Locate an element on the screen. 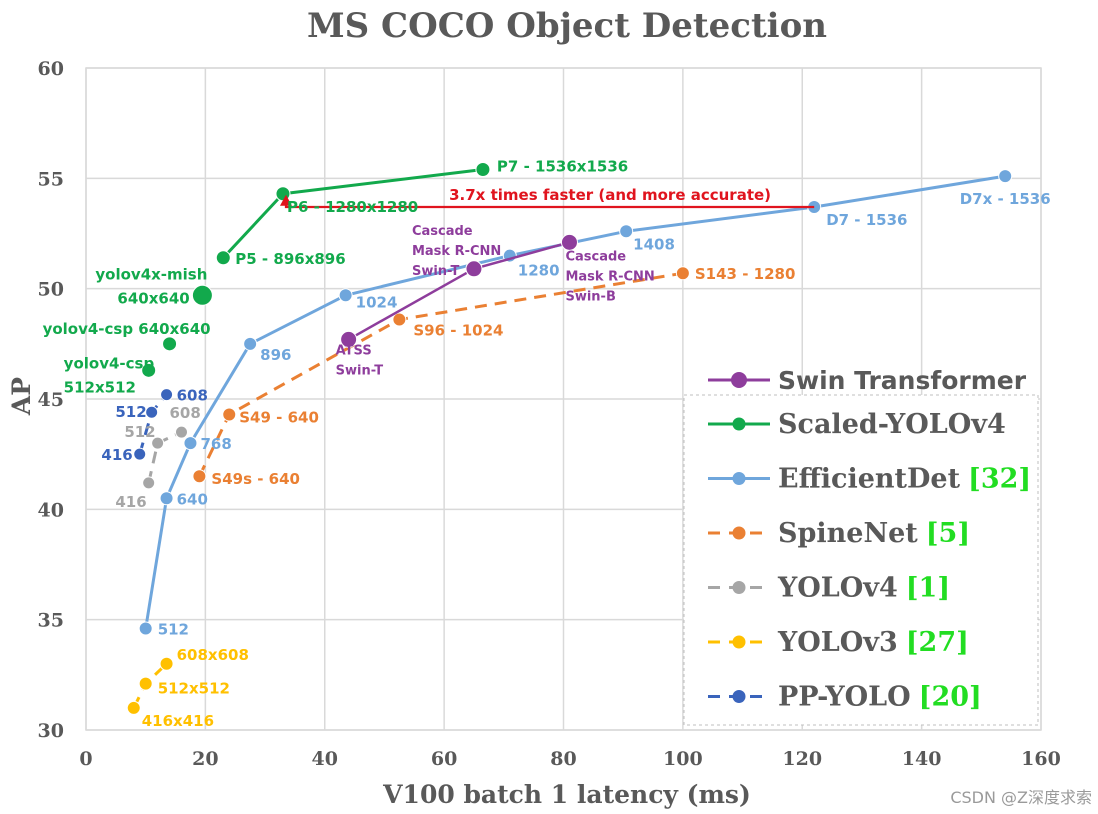  legend-item-scaled: Scaled-YOLOv4 is located at coordinates (857, 424).